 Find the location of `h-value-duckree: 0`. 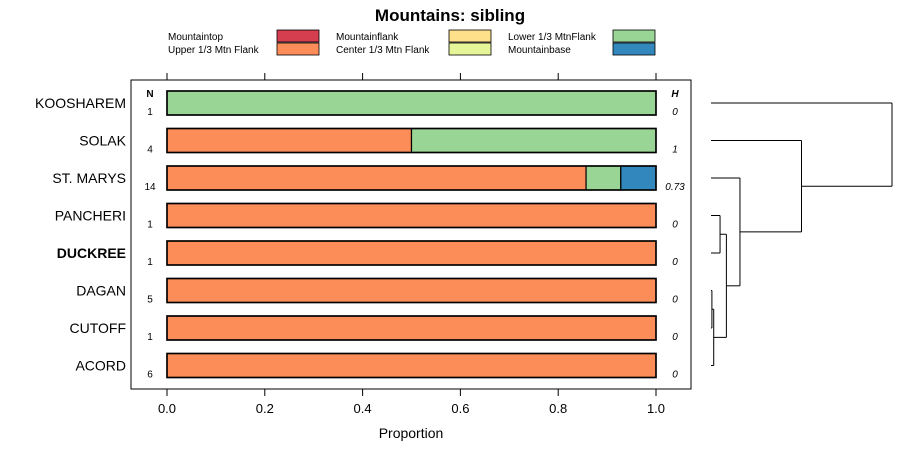

h-value-duckree: 0 is located at coordinates (675, 262).